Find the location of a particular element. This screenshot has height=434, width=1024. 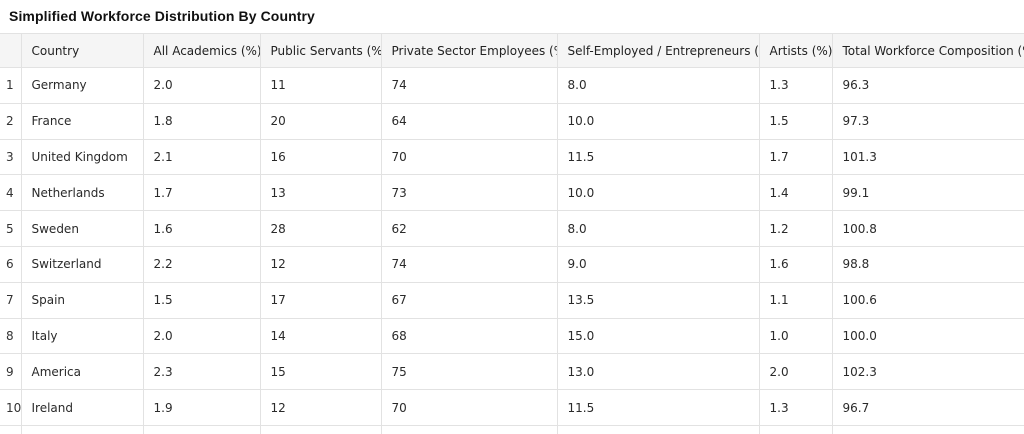

cell-total-workforce: 100.6 is located at coordinates (927, 300).